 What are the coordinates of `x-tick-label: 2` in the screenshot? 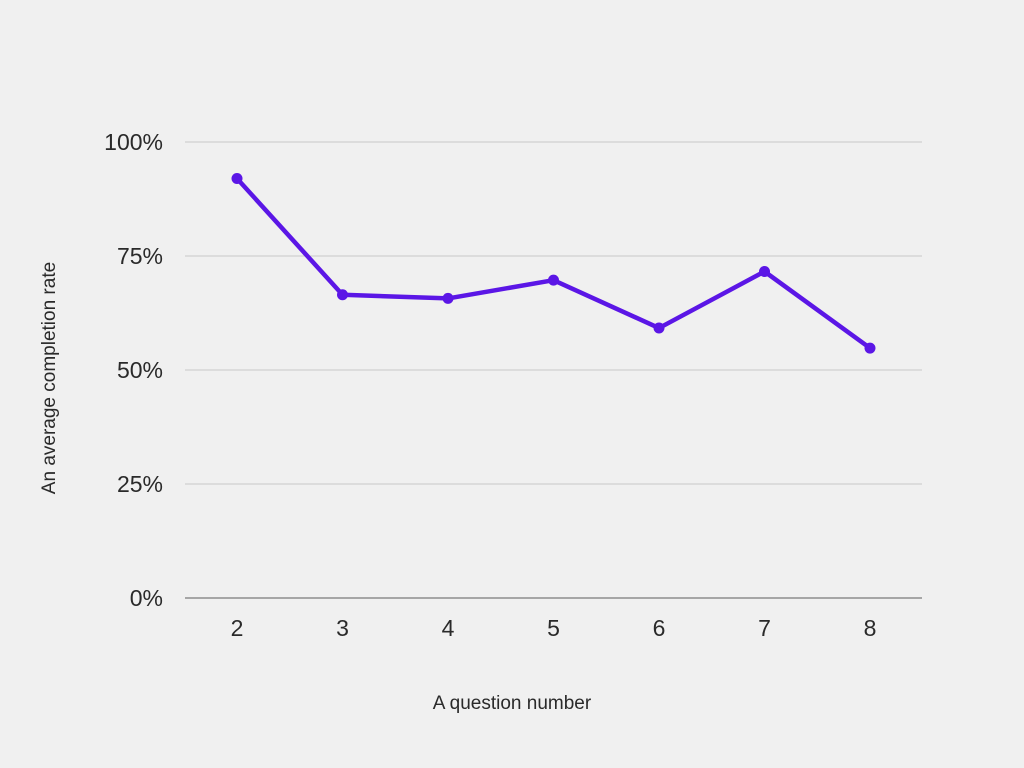 It's located at (237, 628).